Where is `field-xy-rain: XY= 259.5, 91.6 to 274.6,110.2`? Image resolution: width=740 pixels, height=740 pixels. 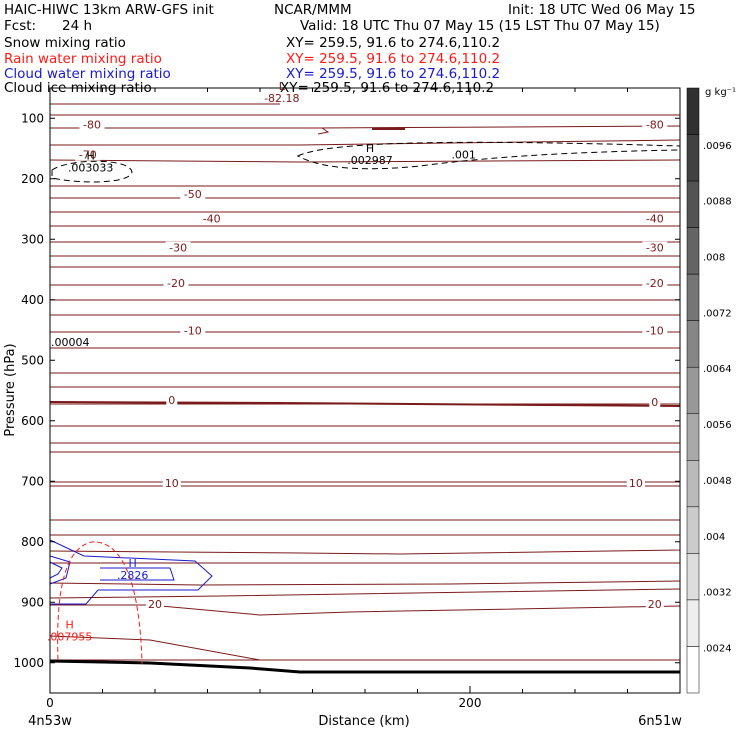
field-xy-rain: XY= 259.5, 91.6 to 274.6,110.2 is located at coordinates (393, 59).